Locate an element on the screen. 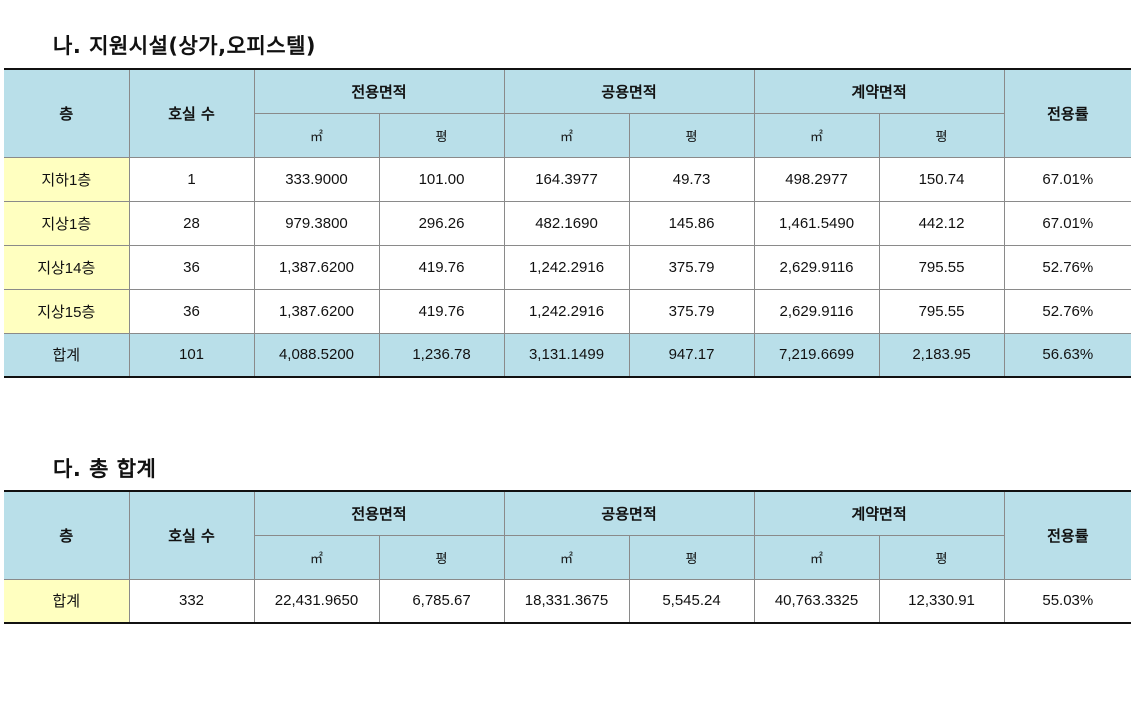 The width and height of the screenshot is (1140, 701). section-title-grand-total: 다. 총 합계 is located at coordinates (105, 469).